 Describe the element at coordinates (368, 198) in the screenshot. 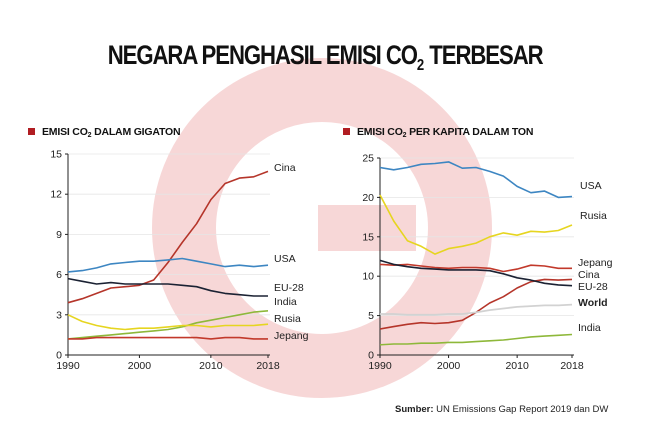

I see `y-tick-label: 20` at that location.